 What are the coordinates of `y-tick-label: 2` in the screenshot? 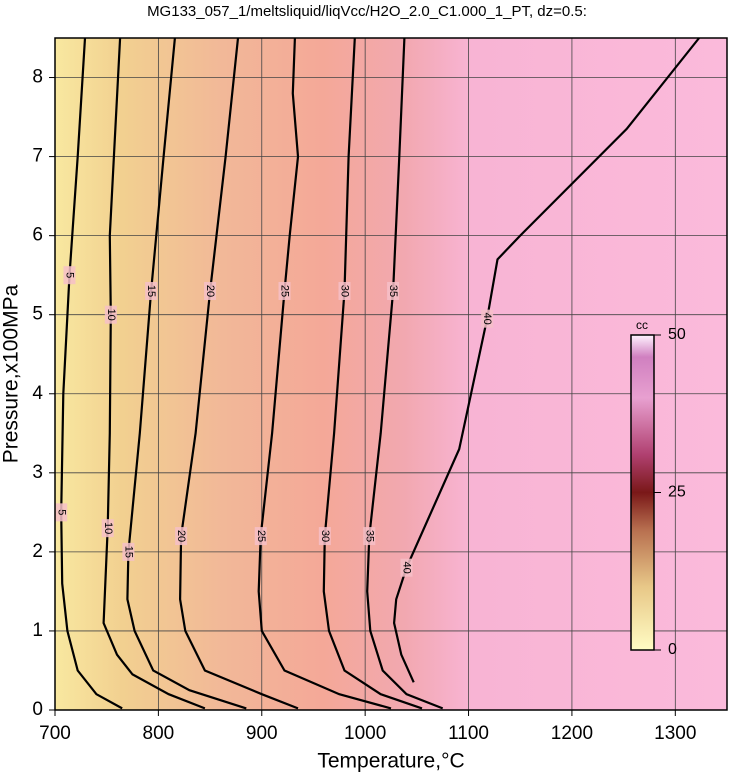 It's located at (37, 551).